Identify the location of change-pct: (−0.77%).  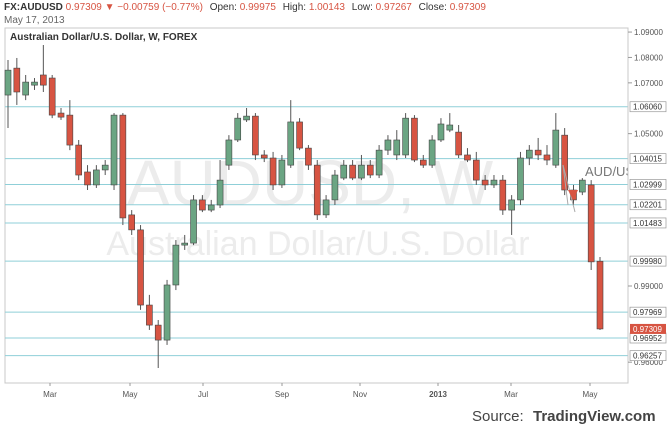
(182, 7).